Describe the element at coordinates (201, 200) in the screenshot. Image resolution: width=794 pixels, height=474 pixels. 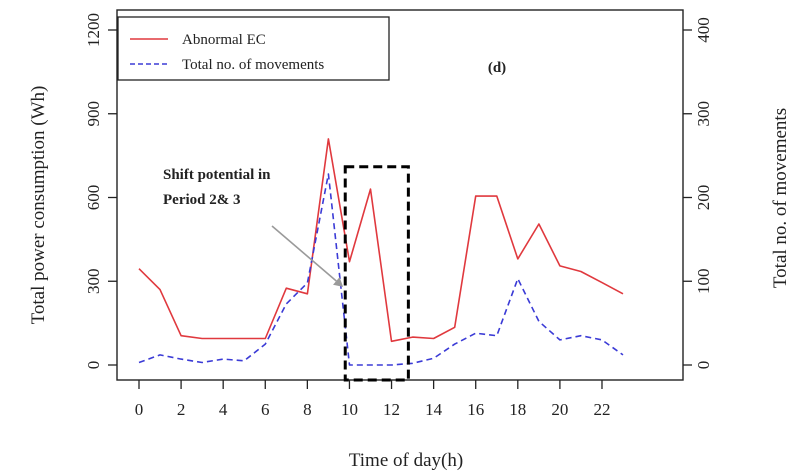
I see `annotation-line-2: Period 2& 3` at that location.